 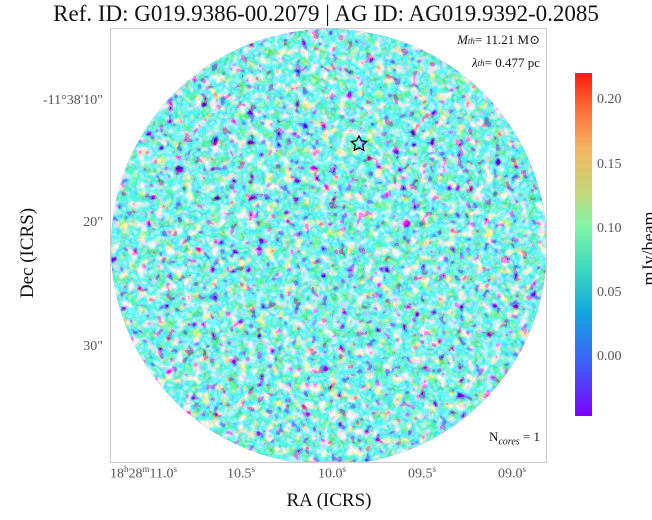 What do you see at coordinates (422, 473) in the screenshot?
I see `x-tick-label: 09.5s` at bounding box center [422, 473].